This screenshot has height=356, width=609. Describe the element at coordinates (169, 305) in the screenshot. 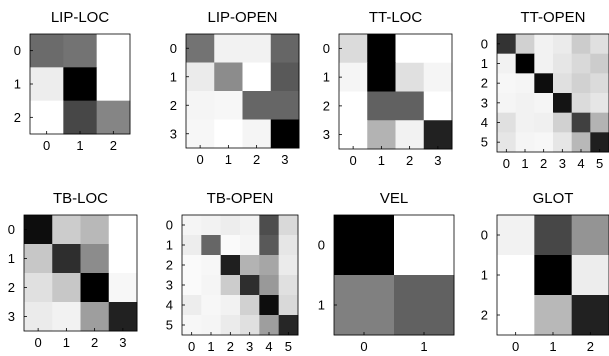

I see `y-tick-label: 4` at that location.